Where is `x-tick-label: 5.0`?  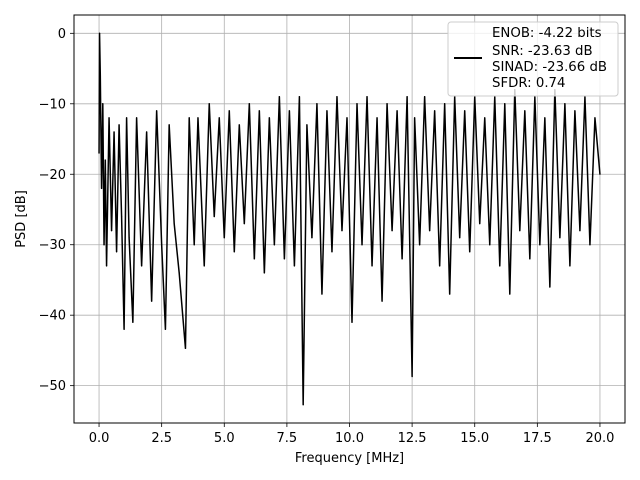 x-tick-label: 5.0 is located at coordinates (224, 438).